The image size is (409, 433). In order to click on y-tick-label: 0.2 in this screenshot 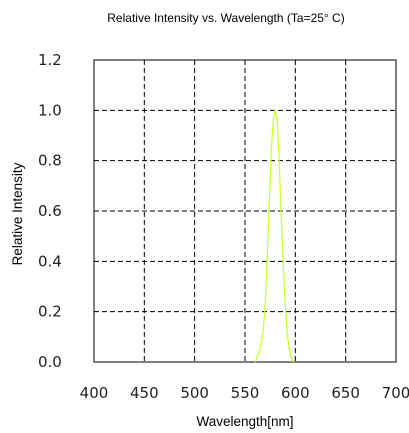, I will do `click(50, 312)`.